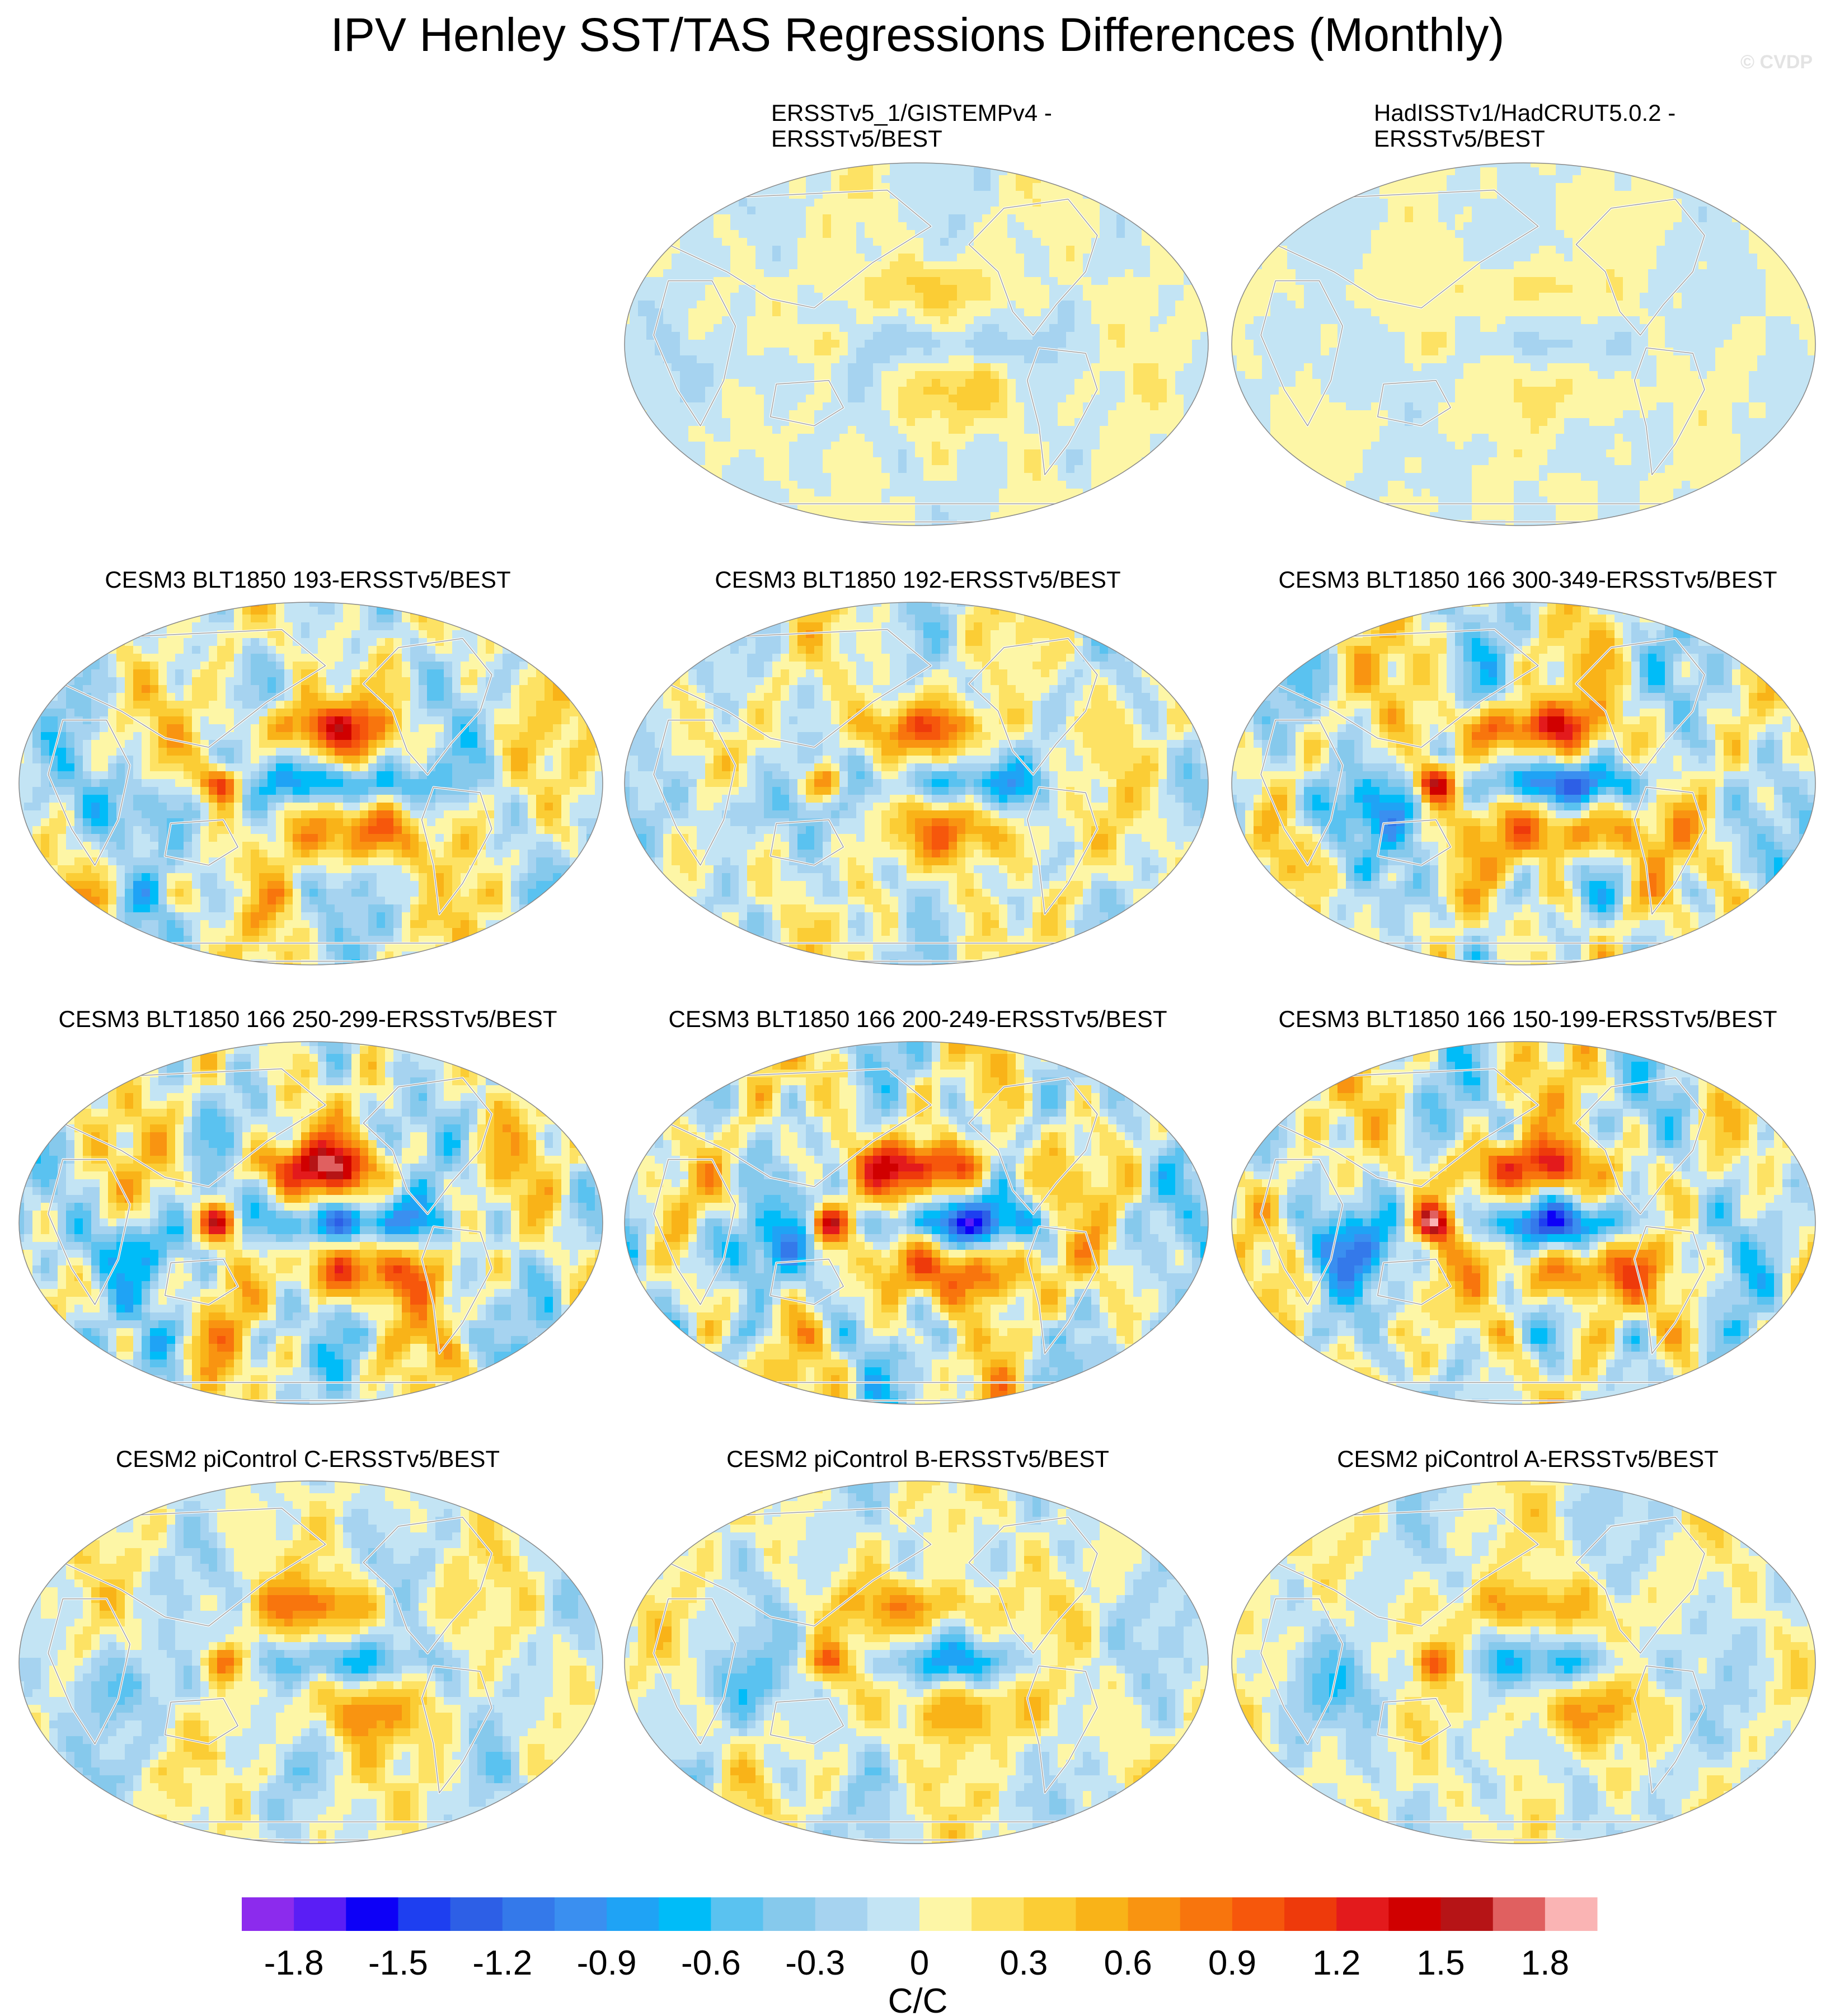 Image resolution: width=1835 pixels, height=2016 pixels. Describe the element at coordinates (502, 1963) in the screenshot. I see `colorbar-tick-label: -1.2` at that location.